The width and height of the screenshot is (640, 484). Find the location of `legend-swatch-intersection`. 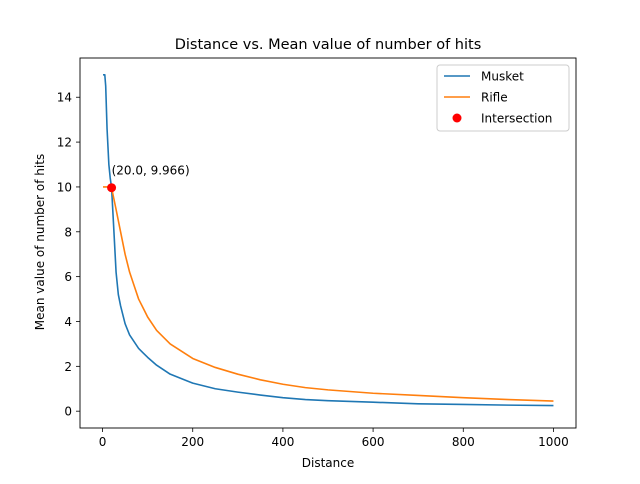

legend-swatch-intersection is located at coordinates (457, 118).